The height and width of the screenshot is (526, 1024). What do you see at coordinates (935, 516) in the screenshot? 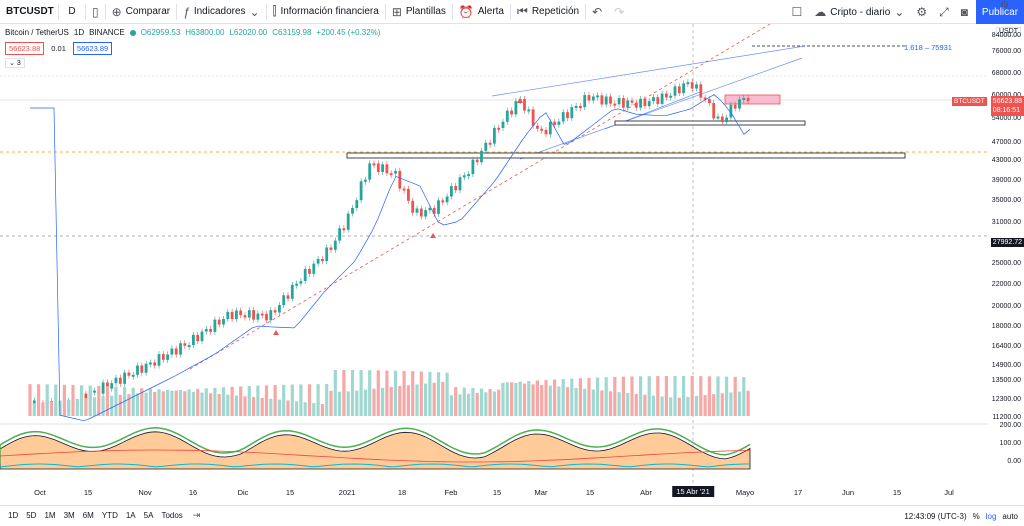
I see `clock: 12:43:09 (UTC-3)` at bounding box center [935, 516].